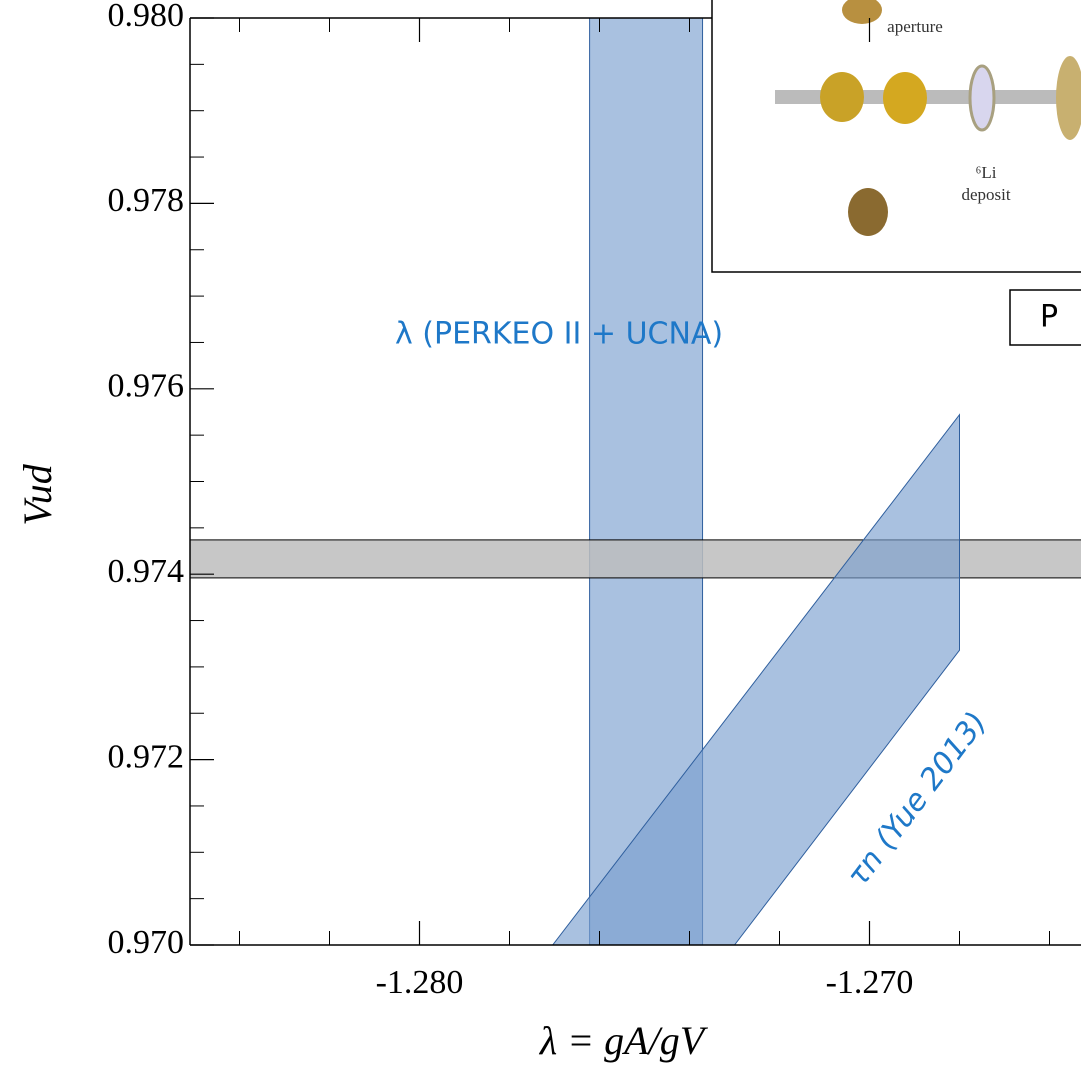 Image resolution: width=1081 pixels, height=1068 pixels. Describe the element at coordinates (146, 571) in the screenshot. I see `y-tick-label: 0.974` at that location.